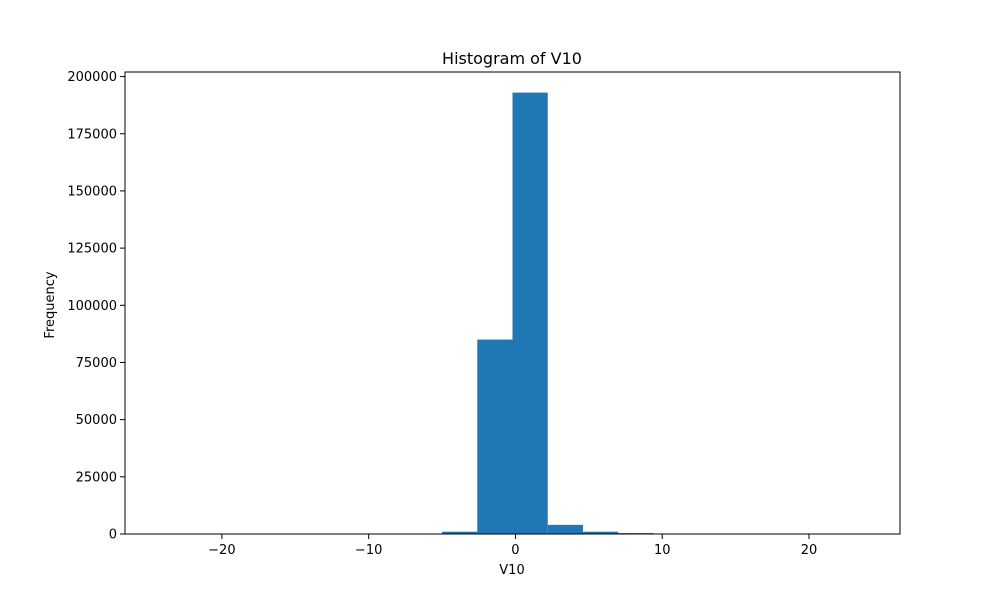  I want to click on y-tick-label: 125000, so click(92, 249).